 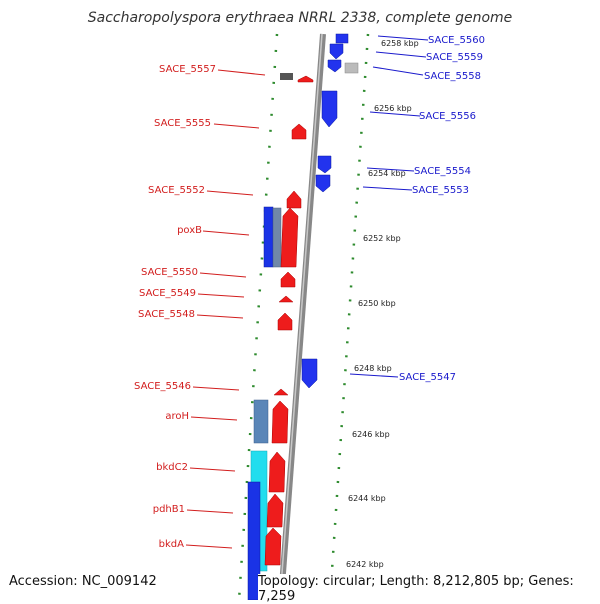 What do you see at coordinates (373, 368) in the screenshot?
I see `kbp-tick-label: 6248 kbp` at bounding box center [373, 368].